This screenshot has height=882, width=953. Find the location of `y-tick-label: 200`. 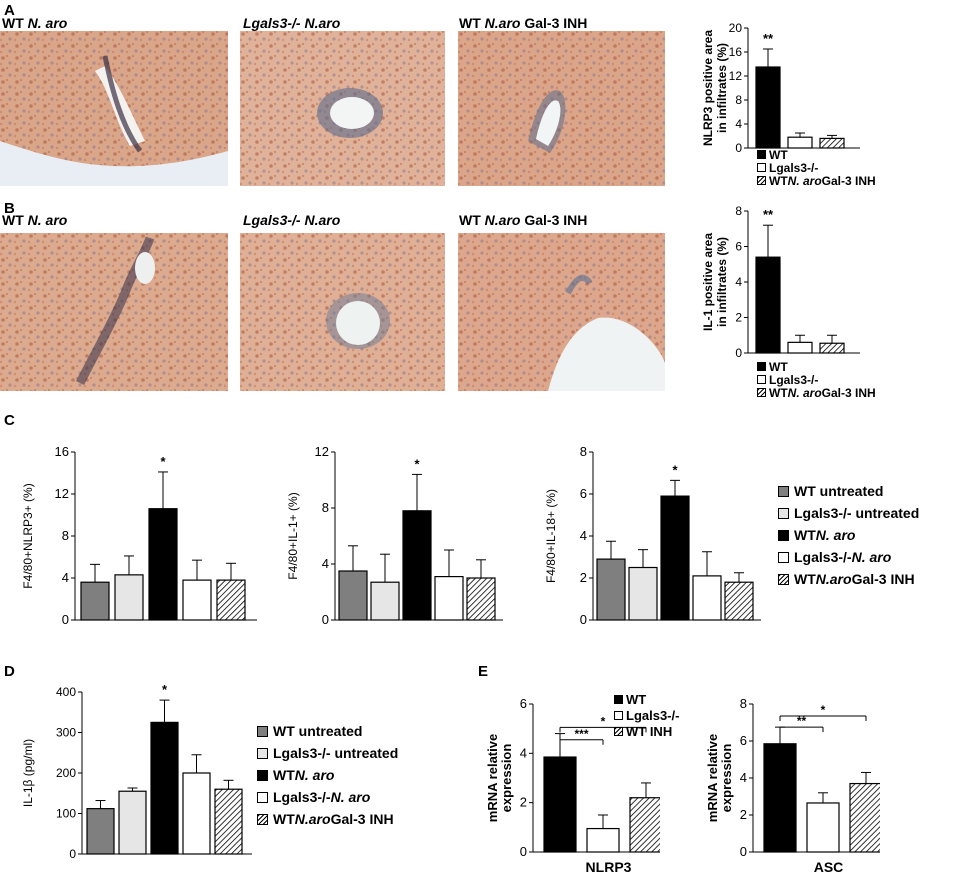

y-tick-label: 200 is located at coordinates (66, 773).